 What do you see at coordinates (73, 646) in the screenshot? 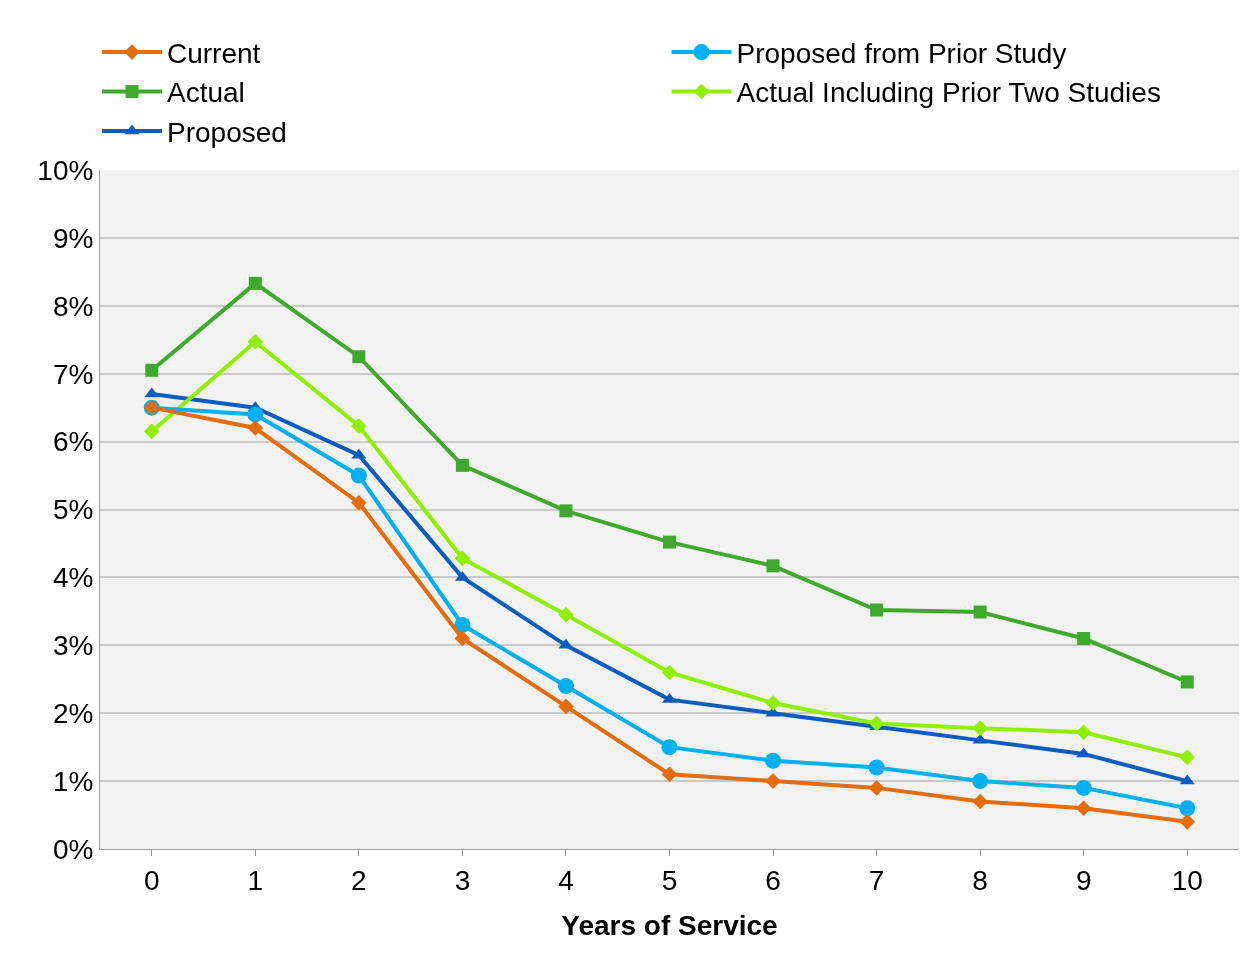
I see `y-tick-label: 3%` at bounding box center [73, 646].